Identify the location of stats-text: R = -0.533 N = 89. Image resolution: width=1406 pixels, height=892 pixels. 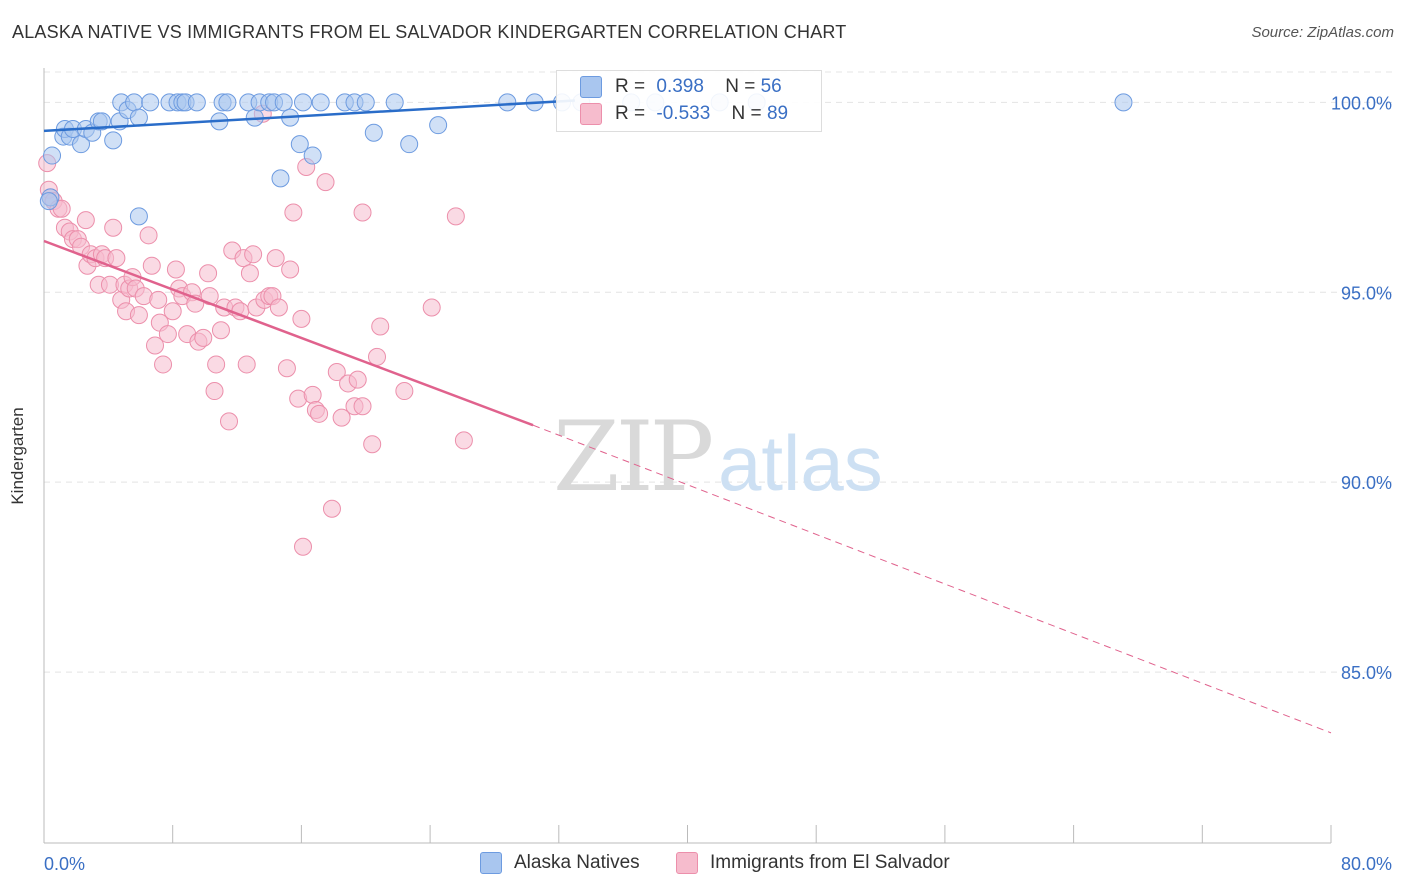
(701, 114).